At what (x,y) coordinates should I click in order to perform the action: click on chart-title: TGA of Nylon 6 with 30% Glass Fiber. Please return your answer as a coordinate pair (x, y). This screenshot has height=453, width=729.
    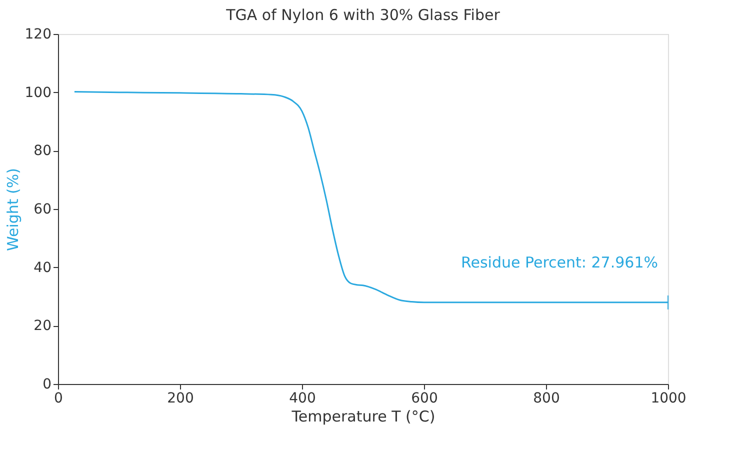
    Looking at the image, I should click on (363, 15).